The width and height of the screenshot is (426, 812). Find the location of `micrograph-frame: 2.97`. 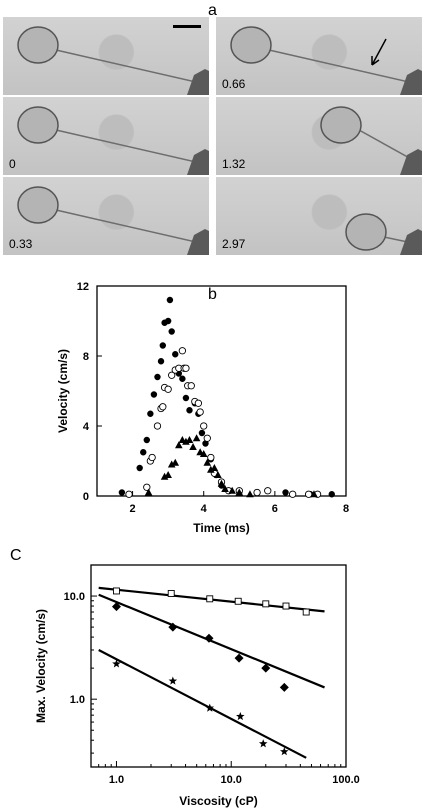

micrograph-frame: 2.97 is located at coordinates (319, 216).